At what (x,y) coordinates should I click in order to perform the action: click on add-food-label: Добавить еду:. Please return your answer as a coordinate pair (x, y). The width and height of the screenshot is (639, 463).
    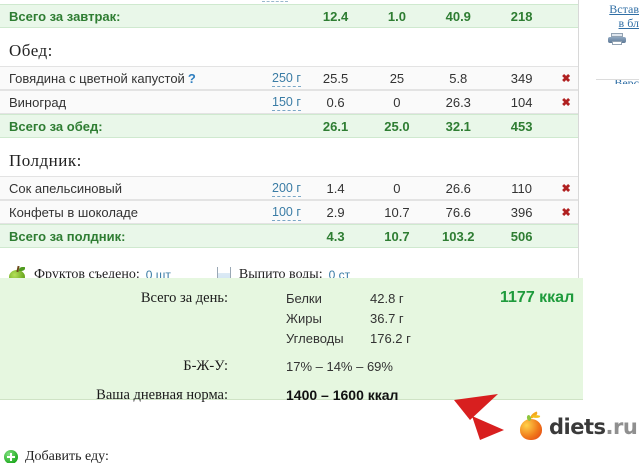
    Looking at the image, I should click on (67, 456).